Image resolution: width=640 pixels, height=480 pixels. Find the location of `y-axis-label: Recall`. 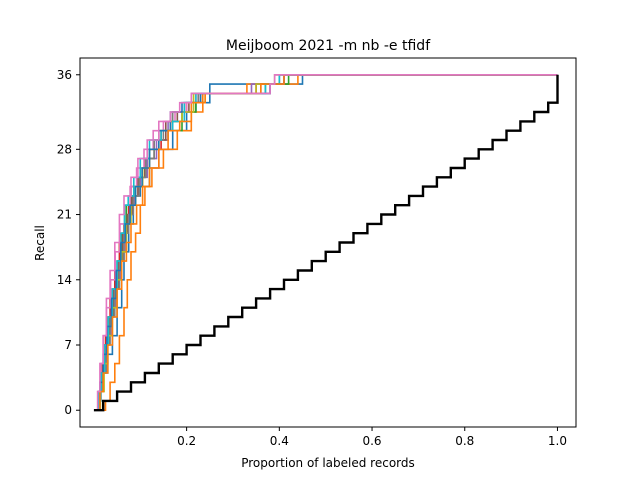

y-axis-label: Recall is located at coordinates (40, 243).